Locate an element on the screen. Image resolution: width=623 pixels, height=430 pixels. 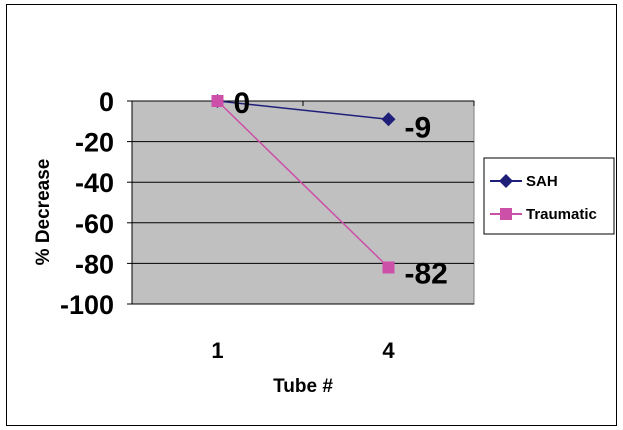
data-label: -9 is located at coordinates (418, 127).